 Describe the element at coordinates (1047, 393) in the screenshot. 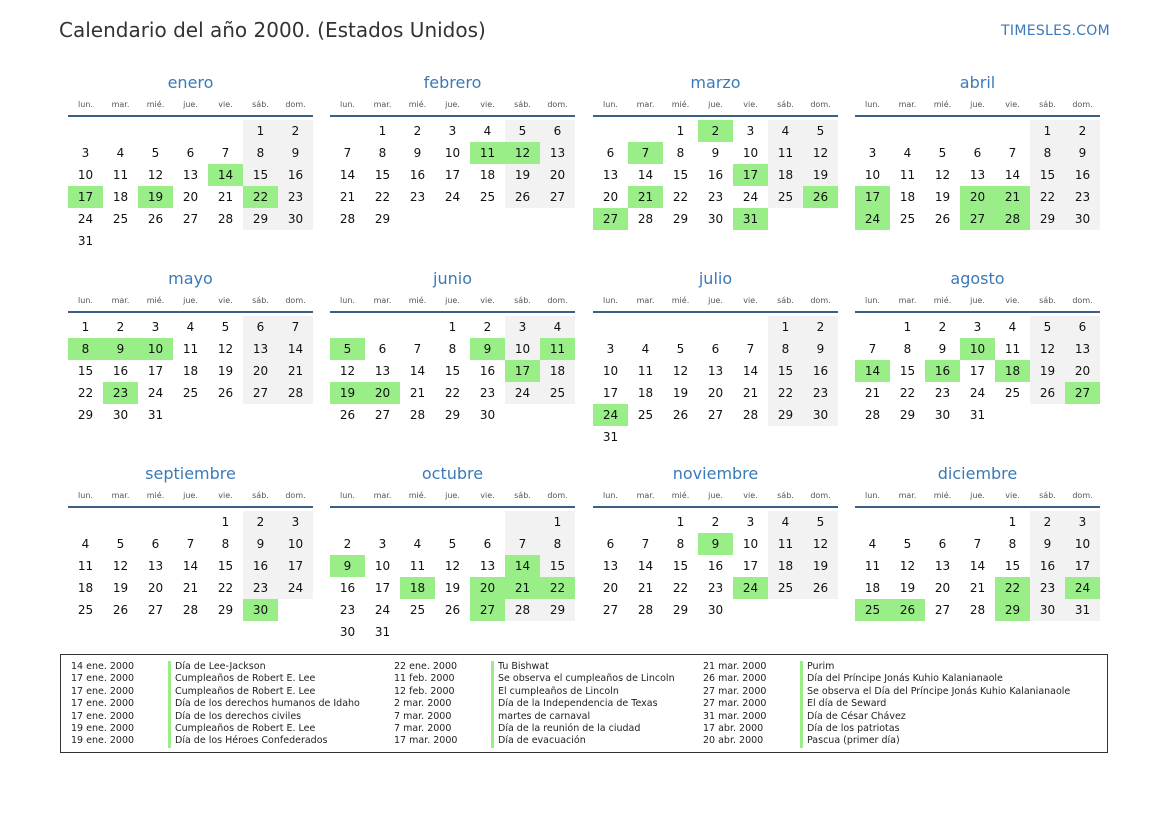

I see `day-cell: 26` at that location.